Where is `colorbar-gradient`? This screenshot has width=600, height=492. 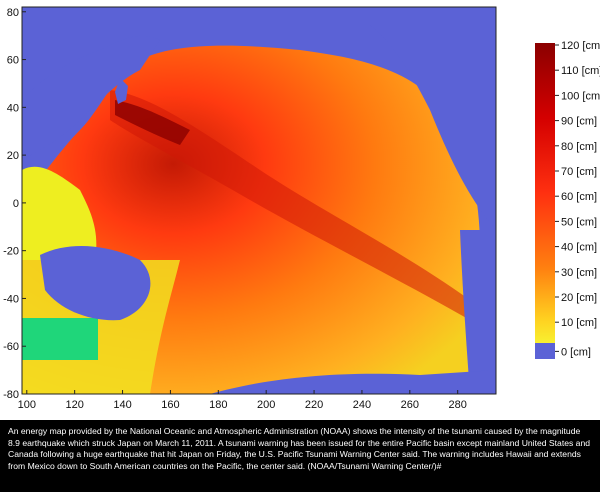 colorbar-gradient is located at coordinates (545, 193).